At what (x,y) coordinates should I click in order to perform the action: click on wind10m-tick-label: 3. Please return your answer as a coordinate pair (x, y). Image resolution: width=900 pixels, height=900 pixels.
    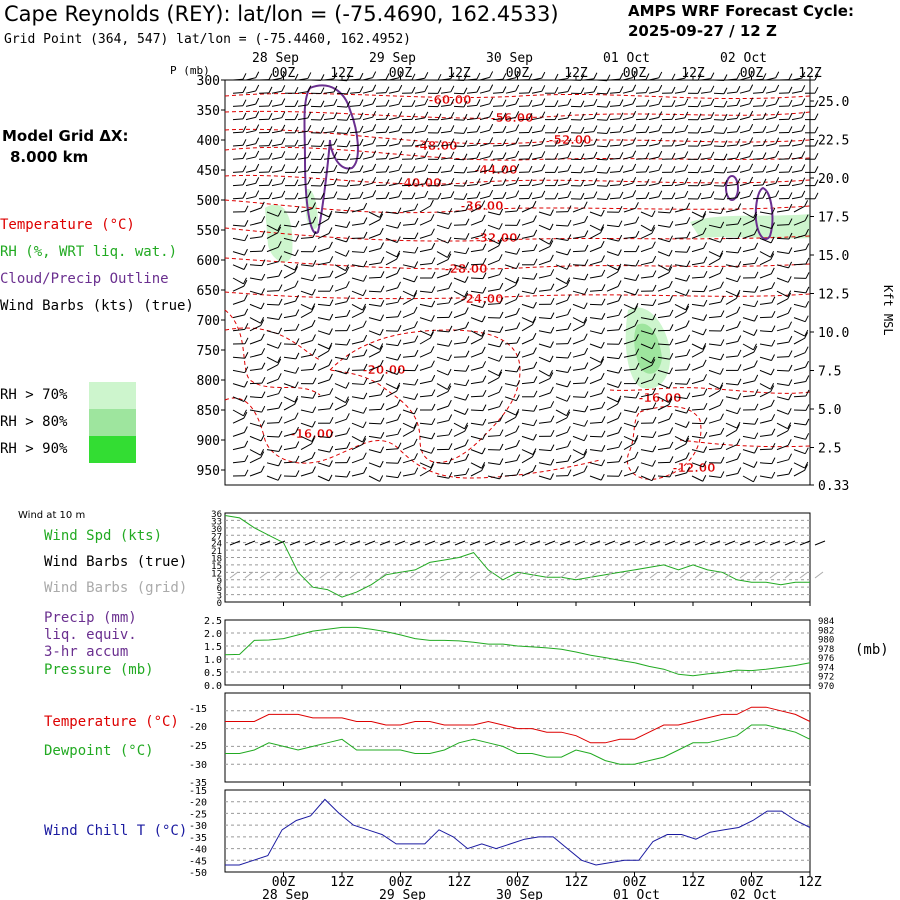
    Looking at the image, I should click on (219, 597).